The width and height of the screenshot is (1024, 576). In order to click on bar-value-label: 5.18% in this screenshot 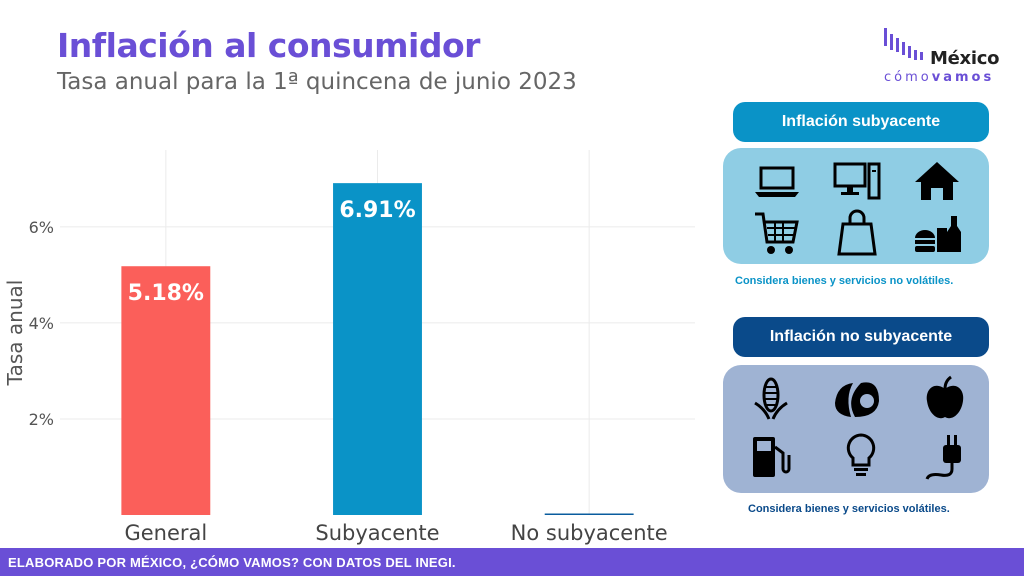, I will do `click(166, 293)`.